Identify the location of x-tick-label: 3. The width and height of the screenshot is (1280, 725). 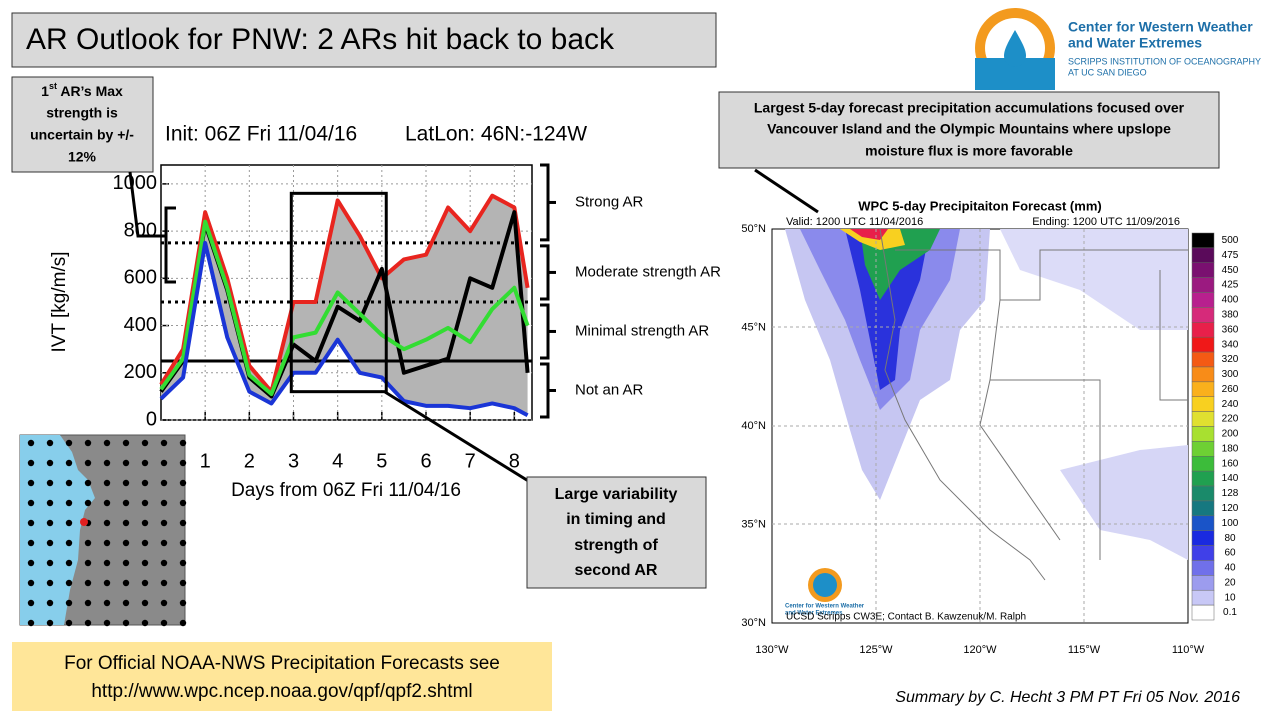
(293, 461).